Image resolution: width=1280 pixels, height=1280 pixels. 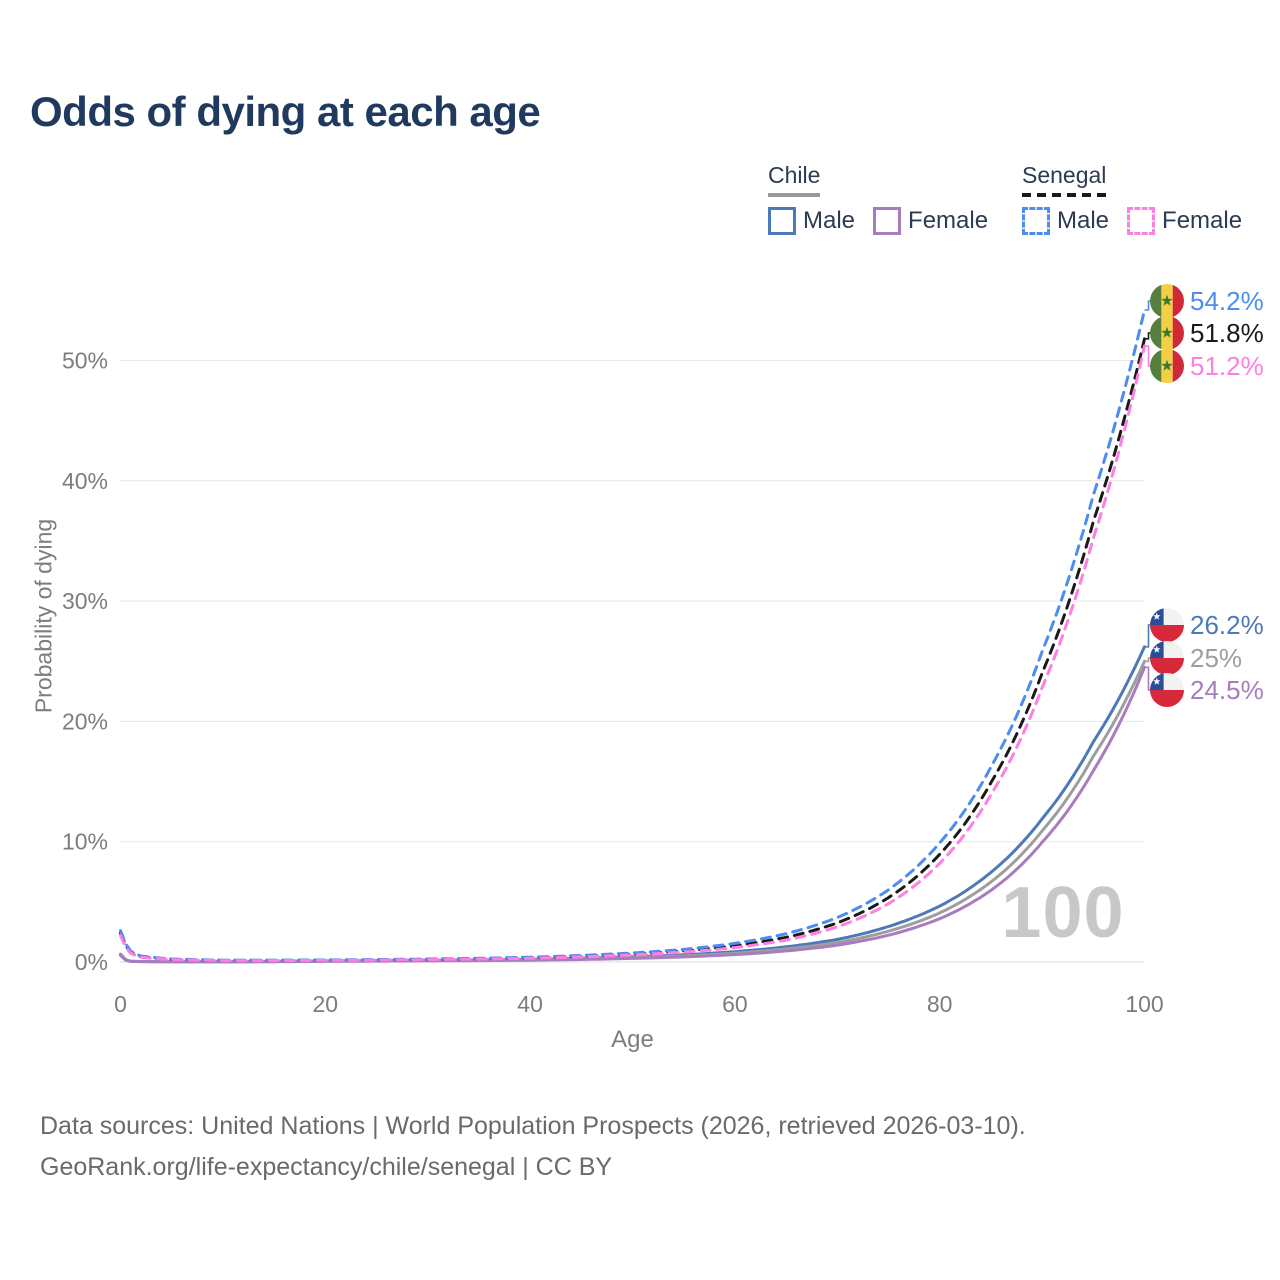 I want to click on chile-male-line-swatch-icon, so click(x=782, y=221).